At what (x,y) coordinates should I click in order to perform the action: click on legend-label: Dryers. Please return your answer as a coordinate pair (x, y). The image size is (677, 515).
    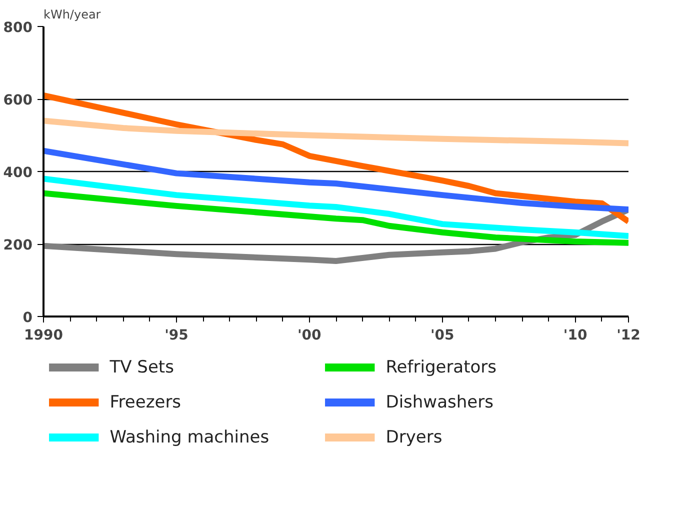
    Looking at the image, I should click on (414, 438).